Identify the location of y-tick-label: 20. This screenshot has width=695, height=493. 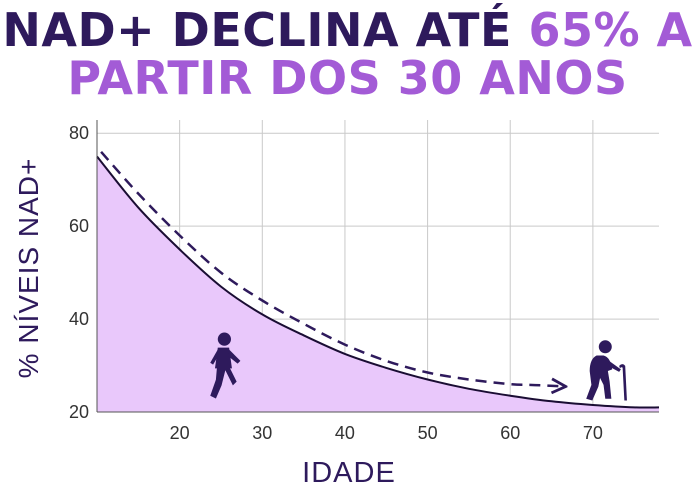
(79, 412).